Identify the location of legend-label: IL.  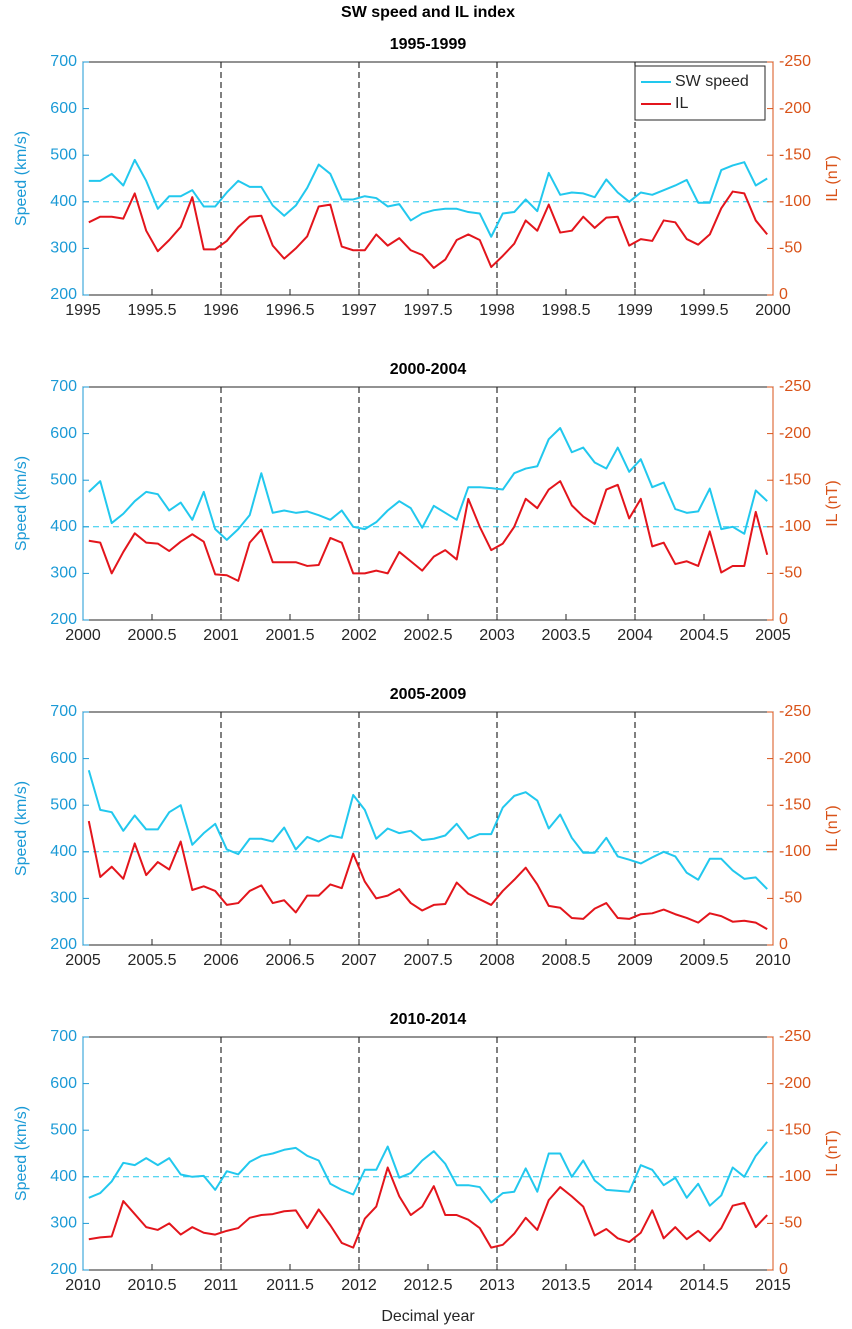
(681, 103).